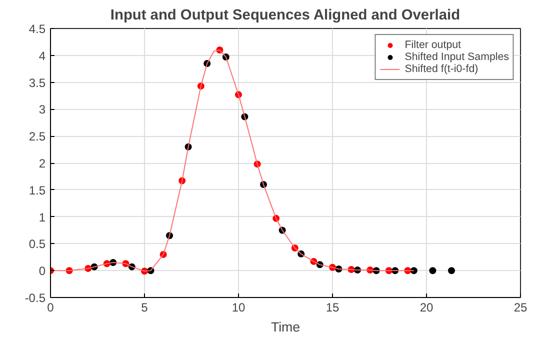 The width and height of the screenshot is (560, 337). I want to click on y-tick-label: 4, so click(42, 55).